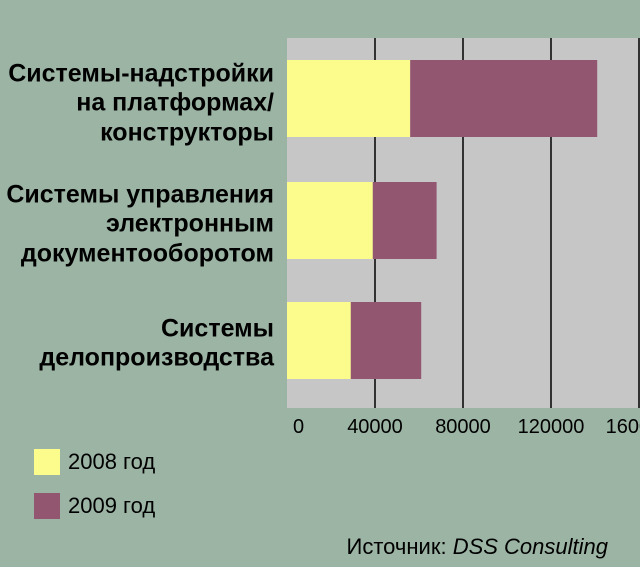 The height and width of the screenshot is (567, 640). What do you see at coordinates (175, 103) in the screenshot?
I see `category-label-0-line-1: на платформах/` at bounding box center [175, 103].